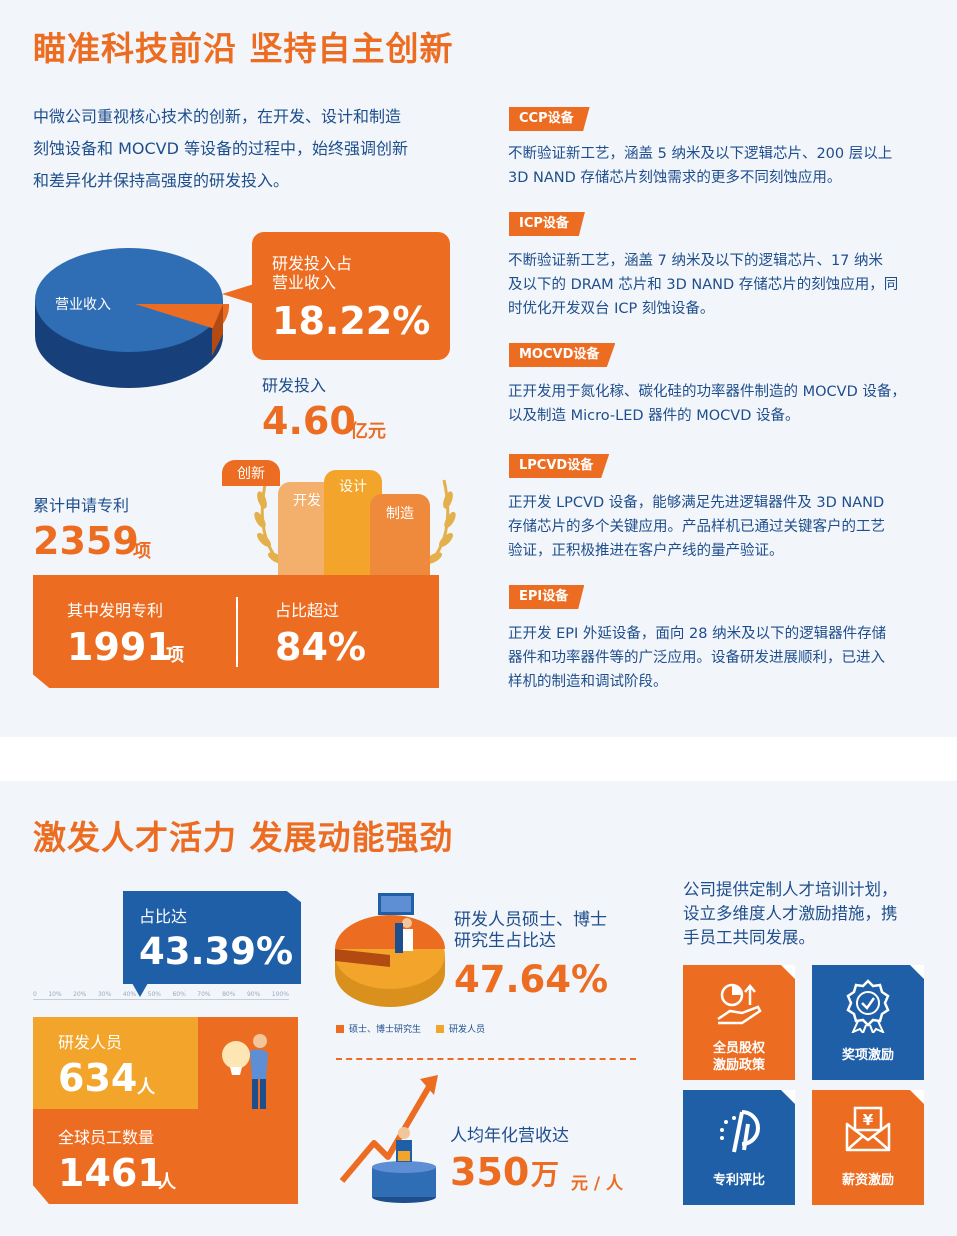  Describe the element at coordinates (238, 294) in the screenshot. I see `callout-pointer` at that location.